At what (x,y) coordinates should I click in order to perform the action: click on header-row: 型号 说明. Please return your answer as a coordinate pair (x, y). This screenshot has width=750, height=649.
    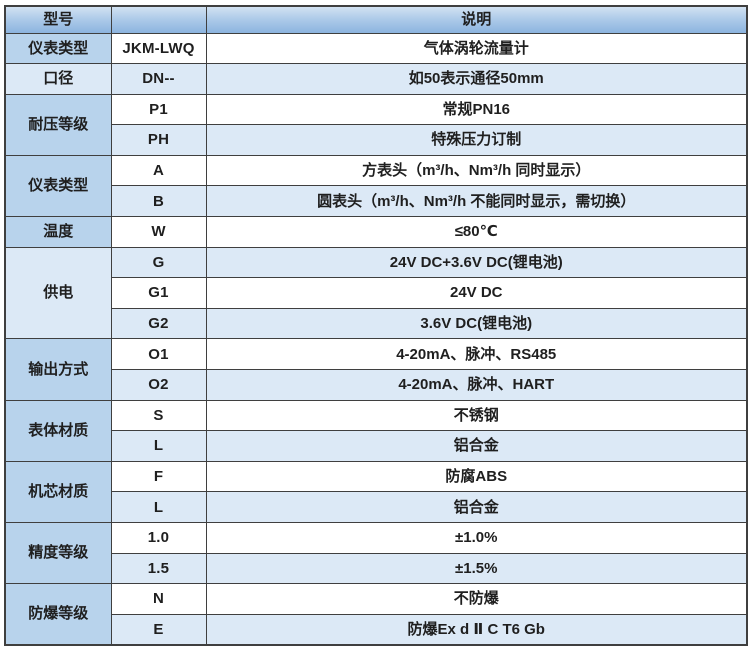
    Looking at the image, I should click on (376, 19).